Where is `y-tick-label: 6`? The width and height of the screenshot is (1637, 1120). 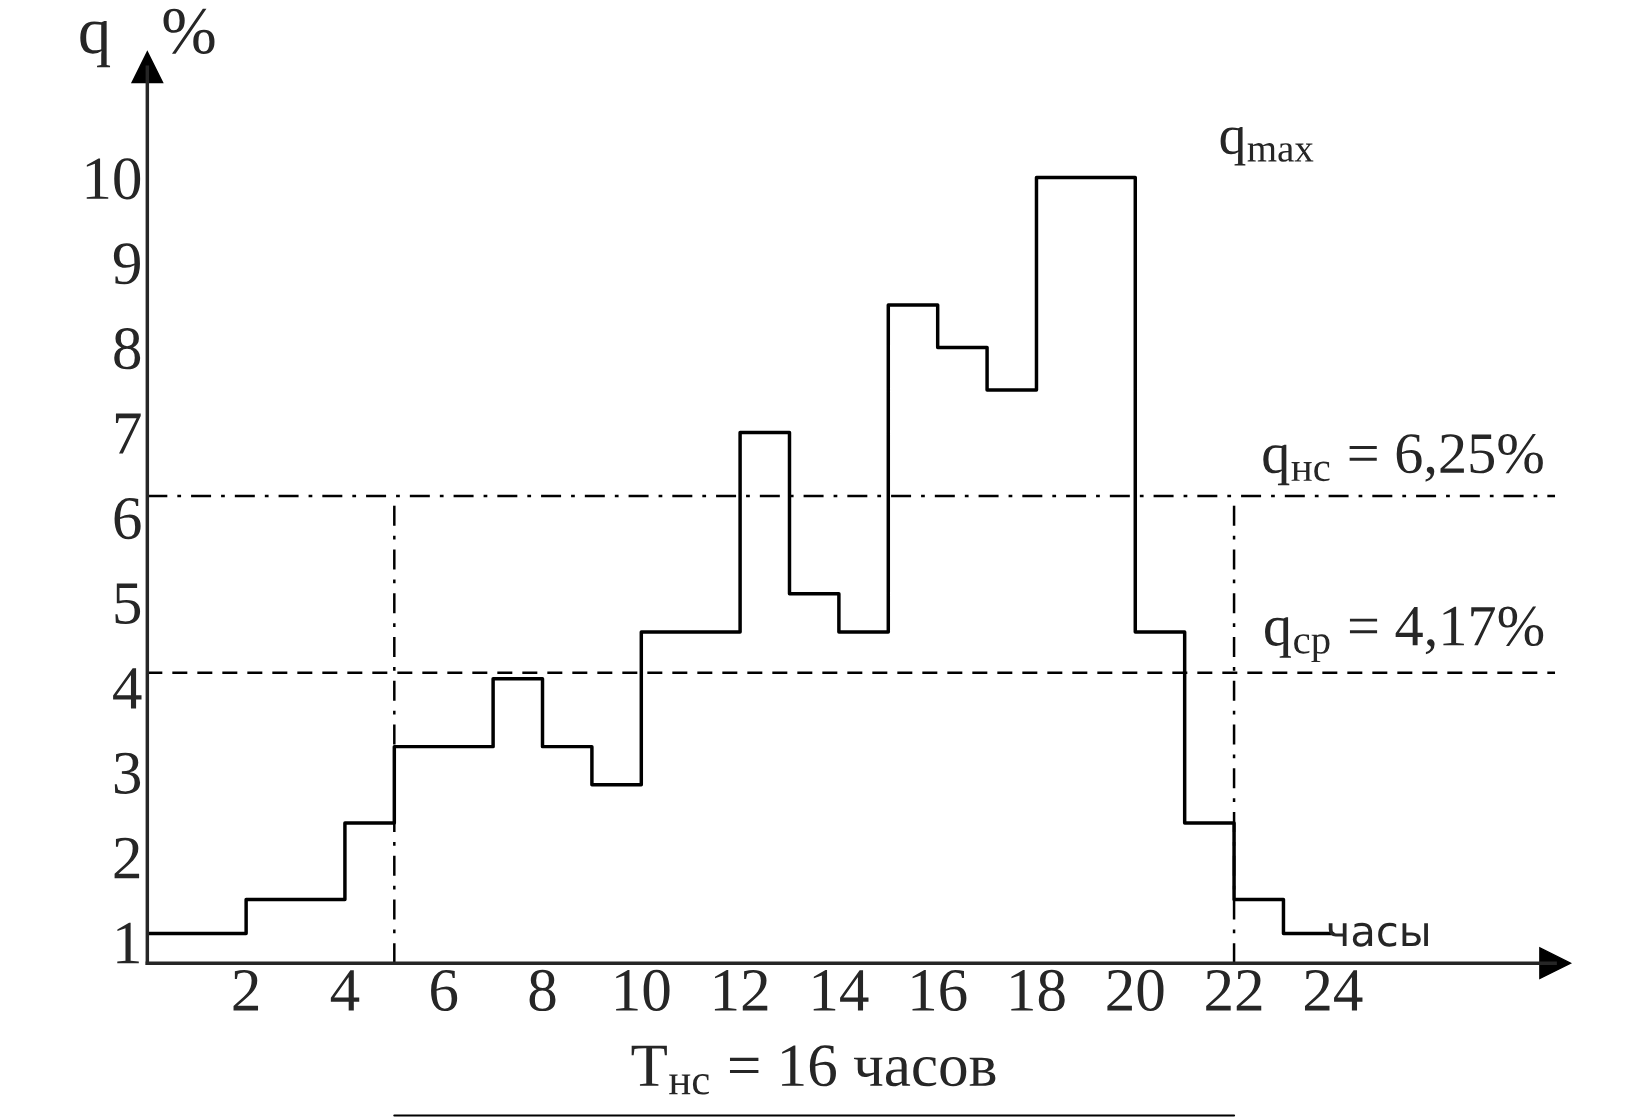 y-tick-label: 6 is located at coordinates (127, 519).